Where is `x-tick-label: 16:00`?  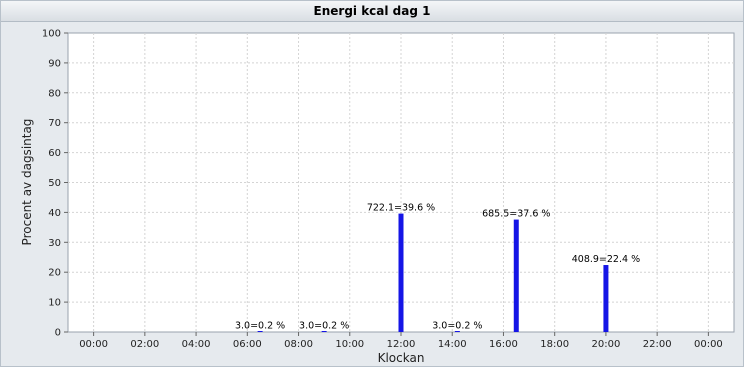
x-tick-label: 16:00 is located at coordinates (503, 344).